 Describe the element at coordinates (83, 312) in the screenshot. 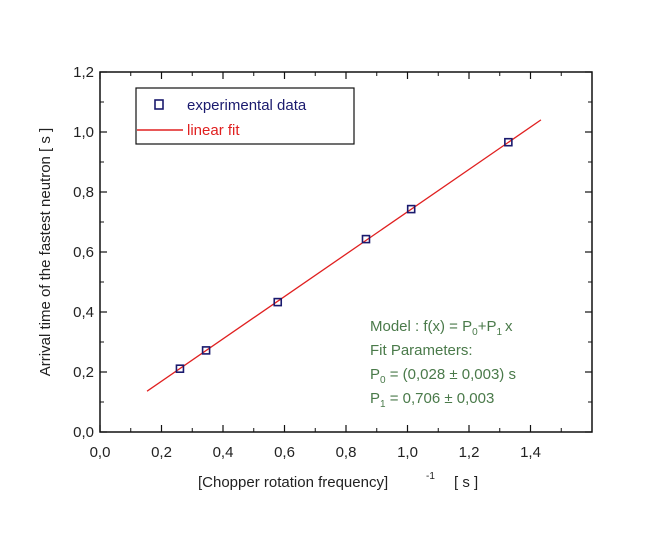

I see `y-tick-label: 0,4` at that location.